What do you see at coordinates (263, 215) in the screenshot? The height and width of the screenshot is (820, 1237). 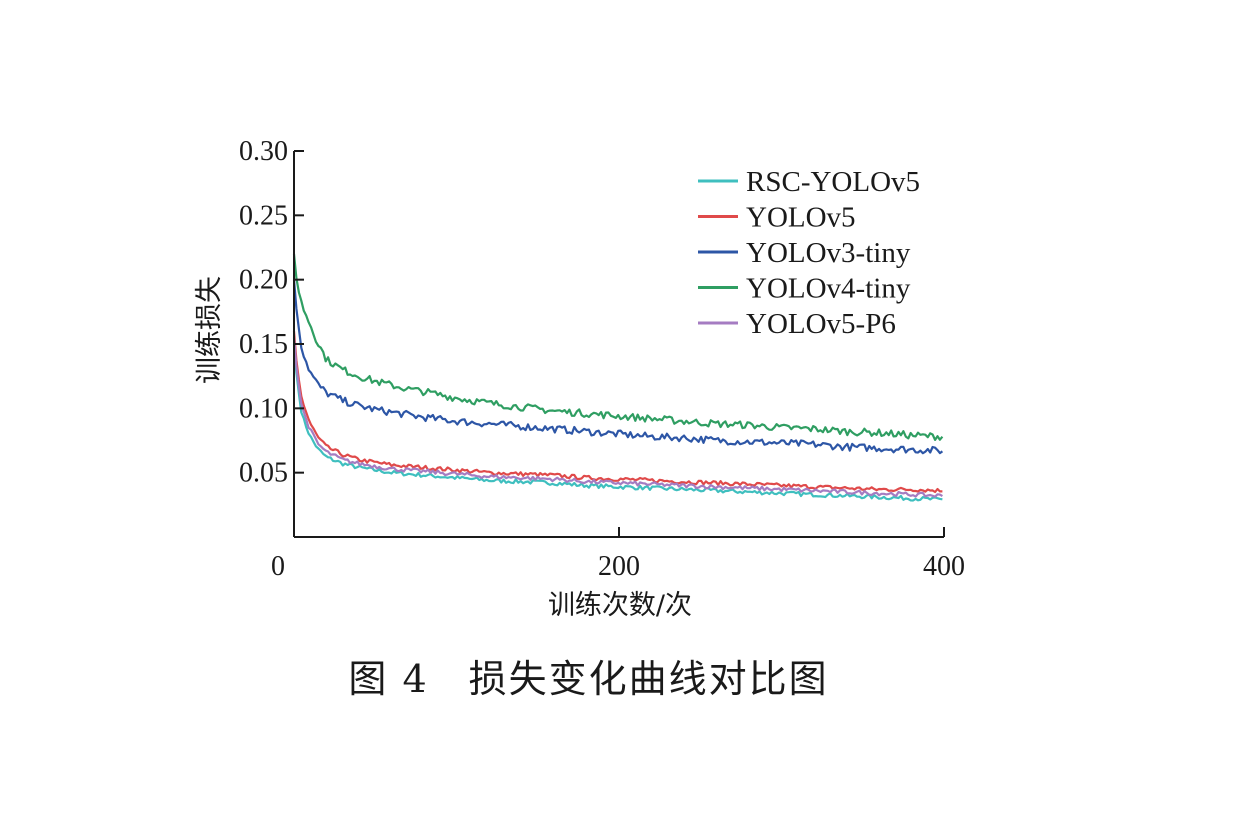 I see `y-tick-label: 0.25` at bounding box center [263, 215].